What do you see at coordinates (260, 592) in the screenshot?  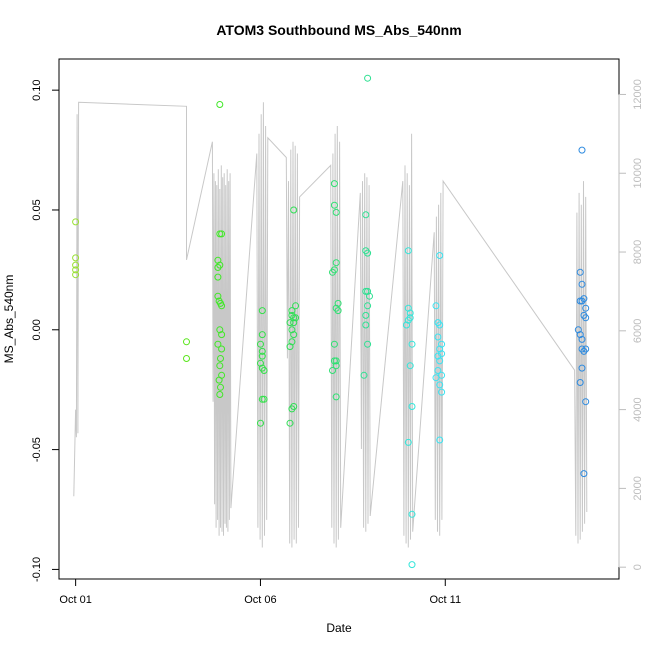 I see `x-axis: Oct 01 Oct 06 Oct 11` at bounding box center [260, 592].